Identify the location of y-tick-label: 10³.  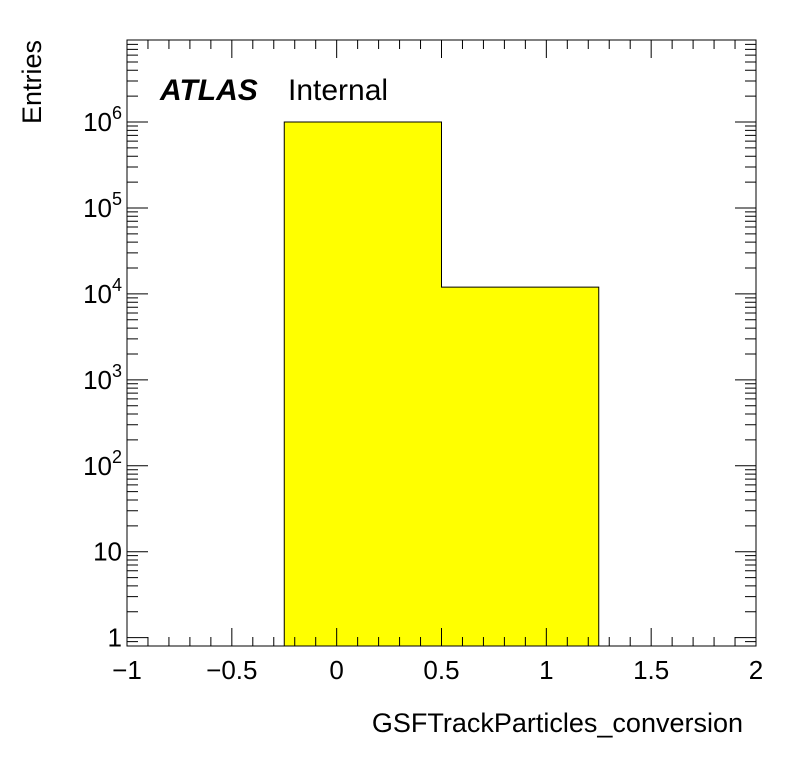
(102, 378).